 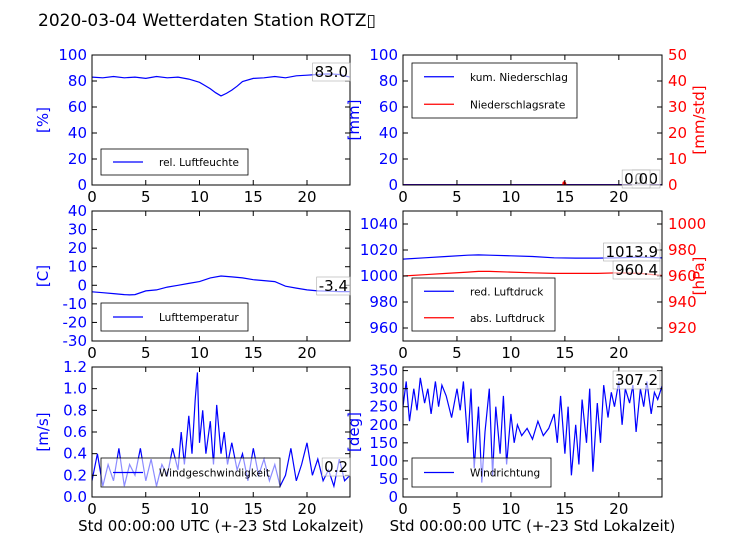 What do you see at coordinates (494, 90) in the screenshot?
I see `legend-precip: kum. Niederschlag Niederschlagsrate` at bounding box center [494, 90].